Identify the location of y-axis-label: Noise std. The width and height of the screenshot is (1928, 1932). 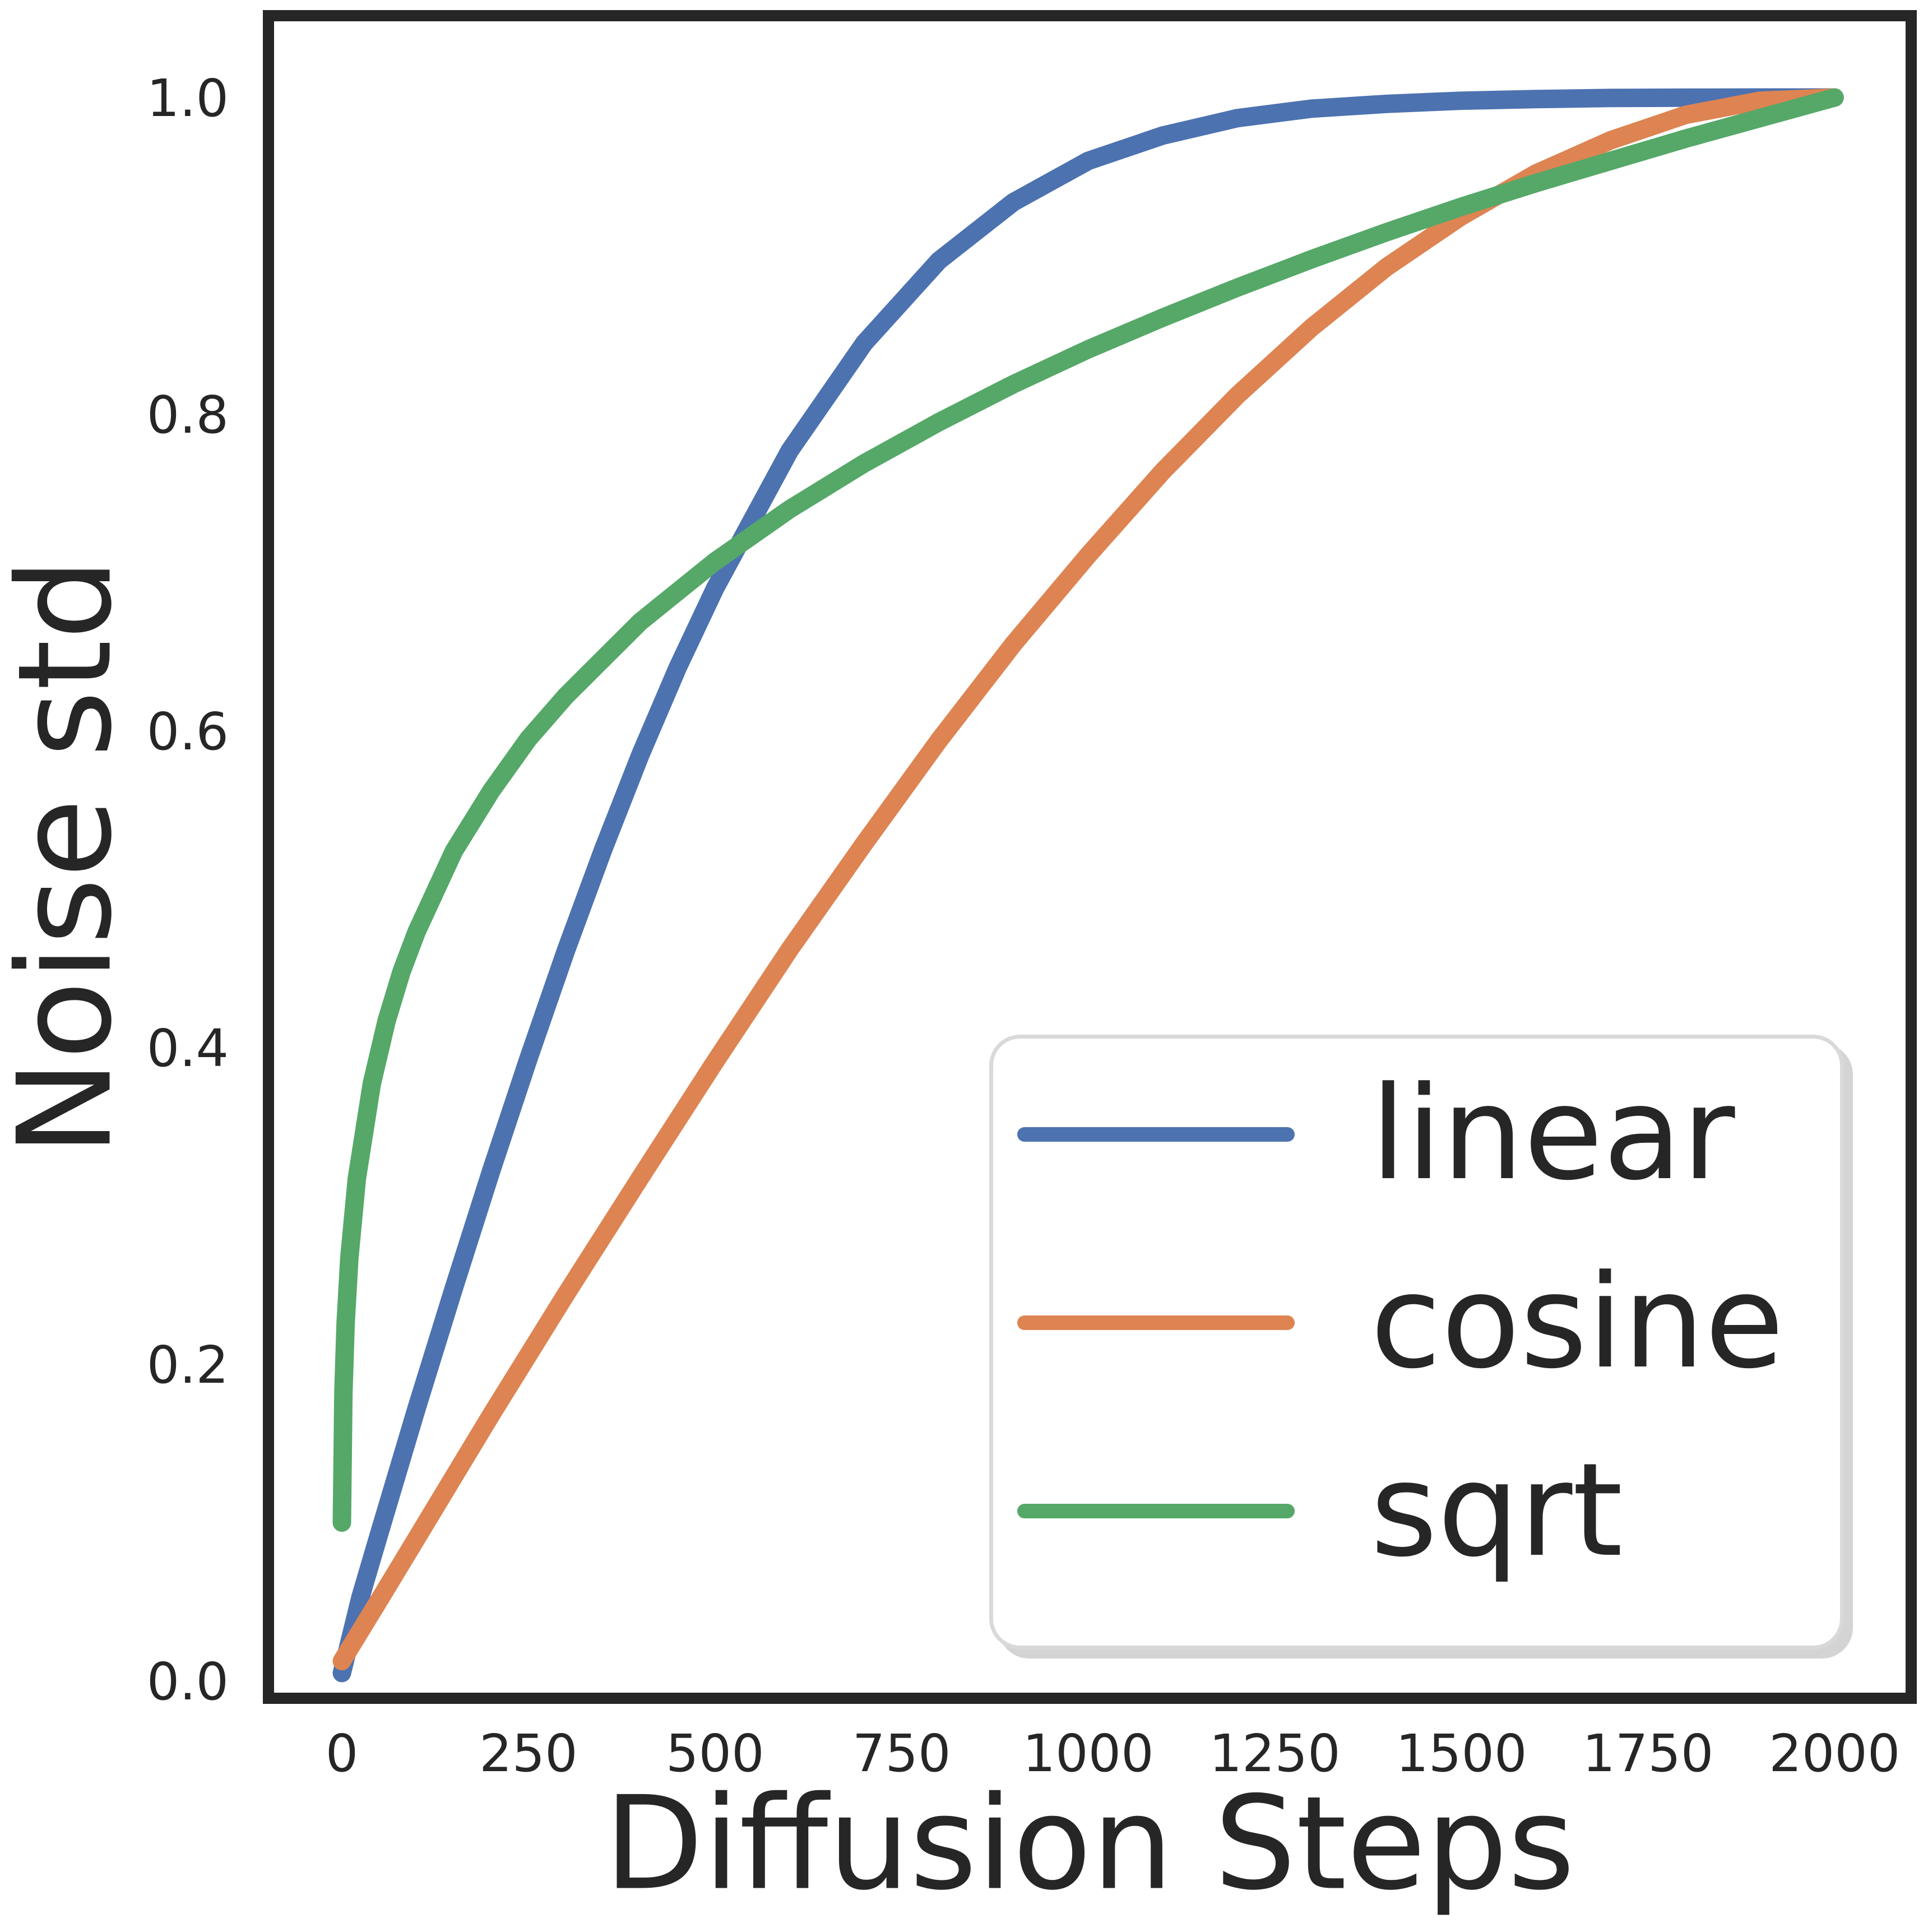
(71, 857).